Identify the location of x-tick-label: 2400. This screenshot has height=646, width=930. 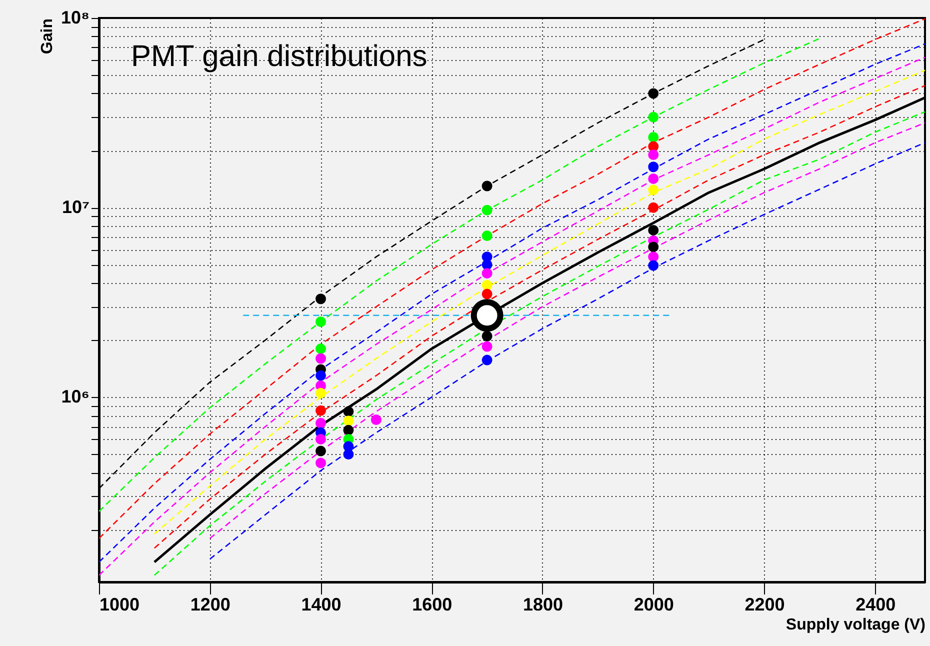
(876, 604).